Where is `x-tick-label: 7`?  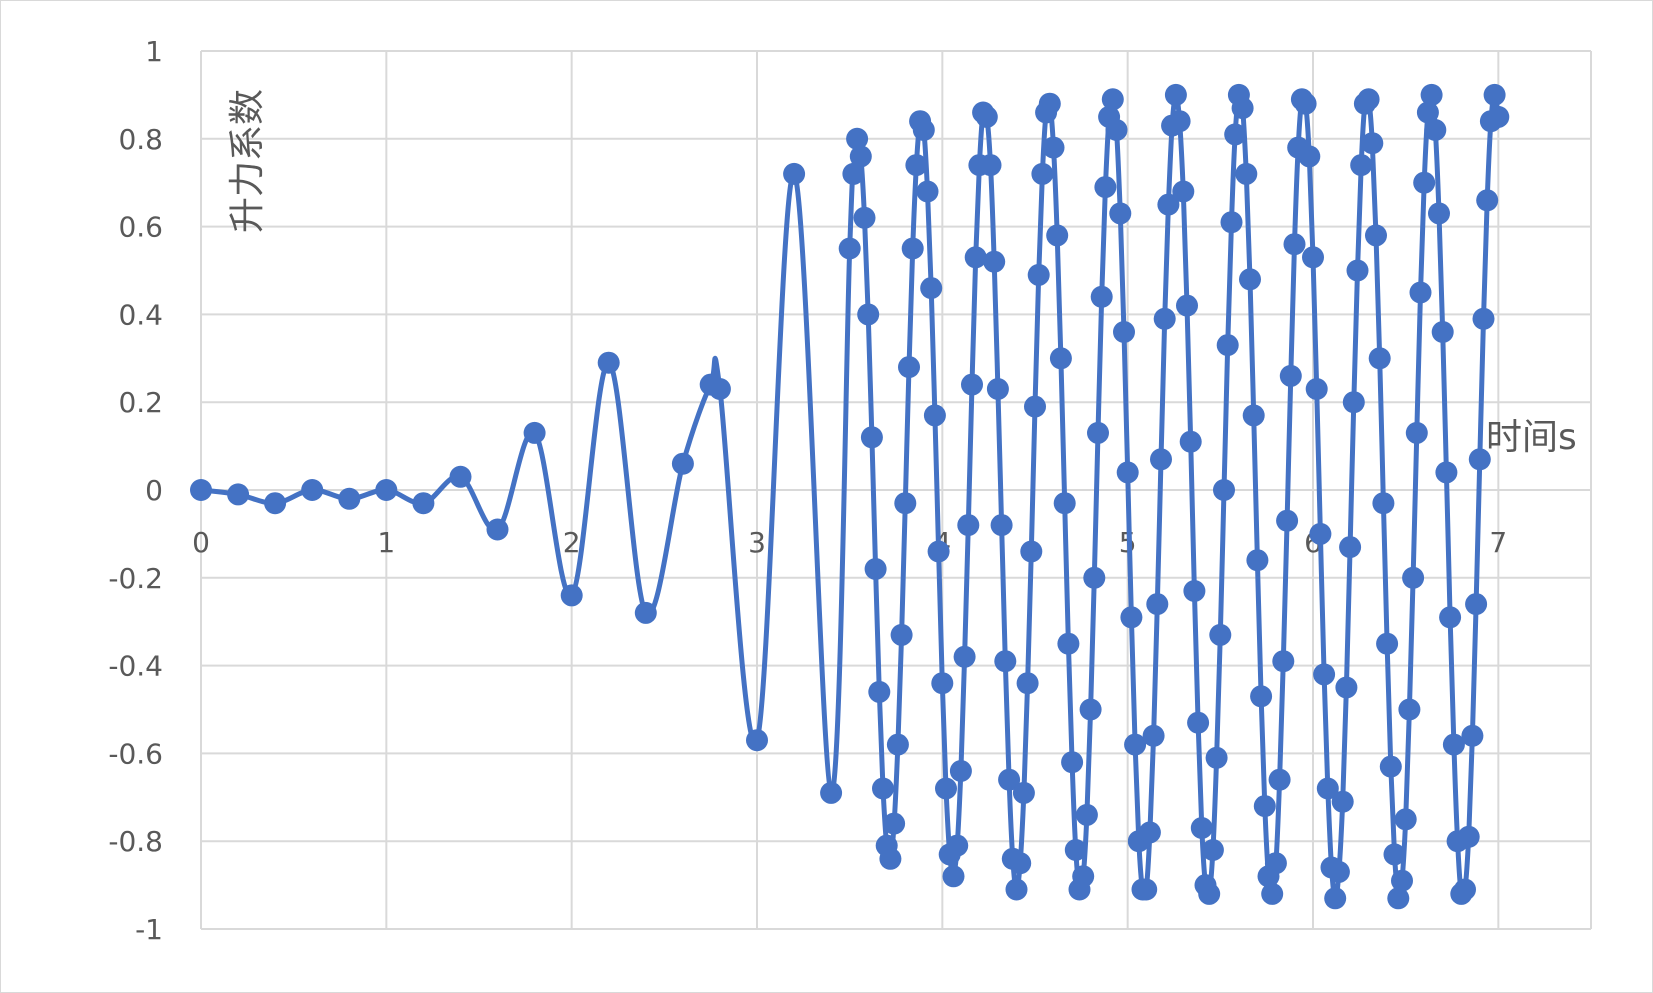 x-tick-label: 7 is located at coordinates (1498, 542).